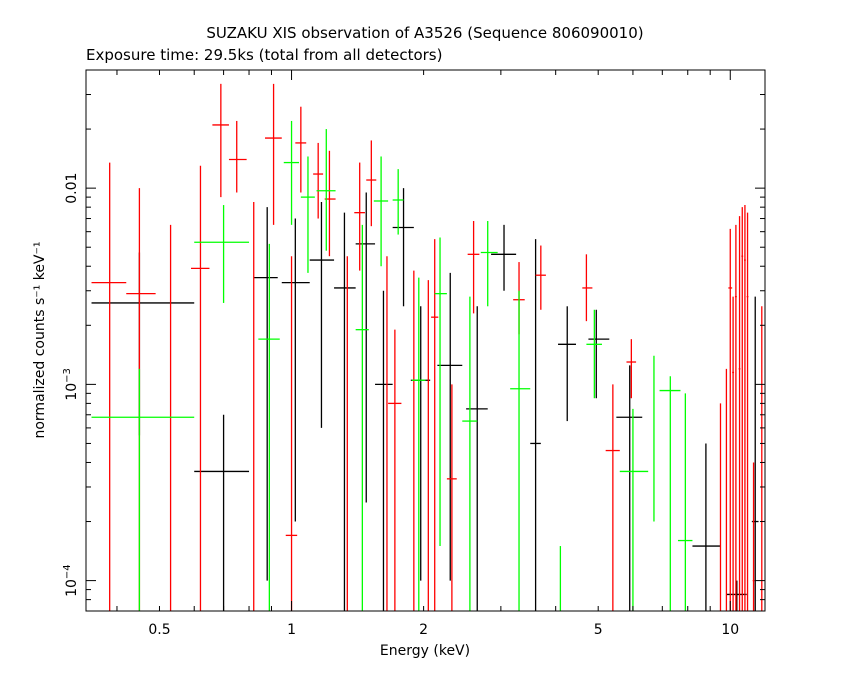 The width and height of the screenshot is (850, 680). Describe the element at coordinates (159, 630) in the screenshot. I see `x-tick-label: 0.5` at that location.